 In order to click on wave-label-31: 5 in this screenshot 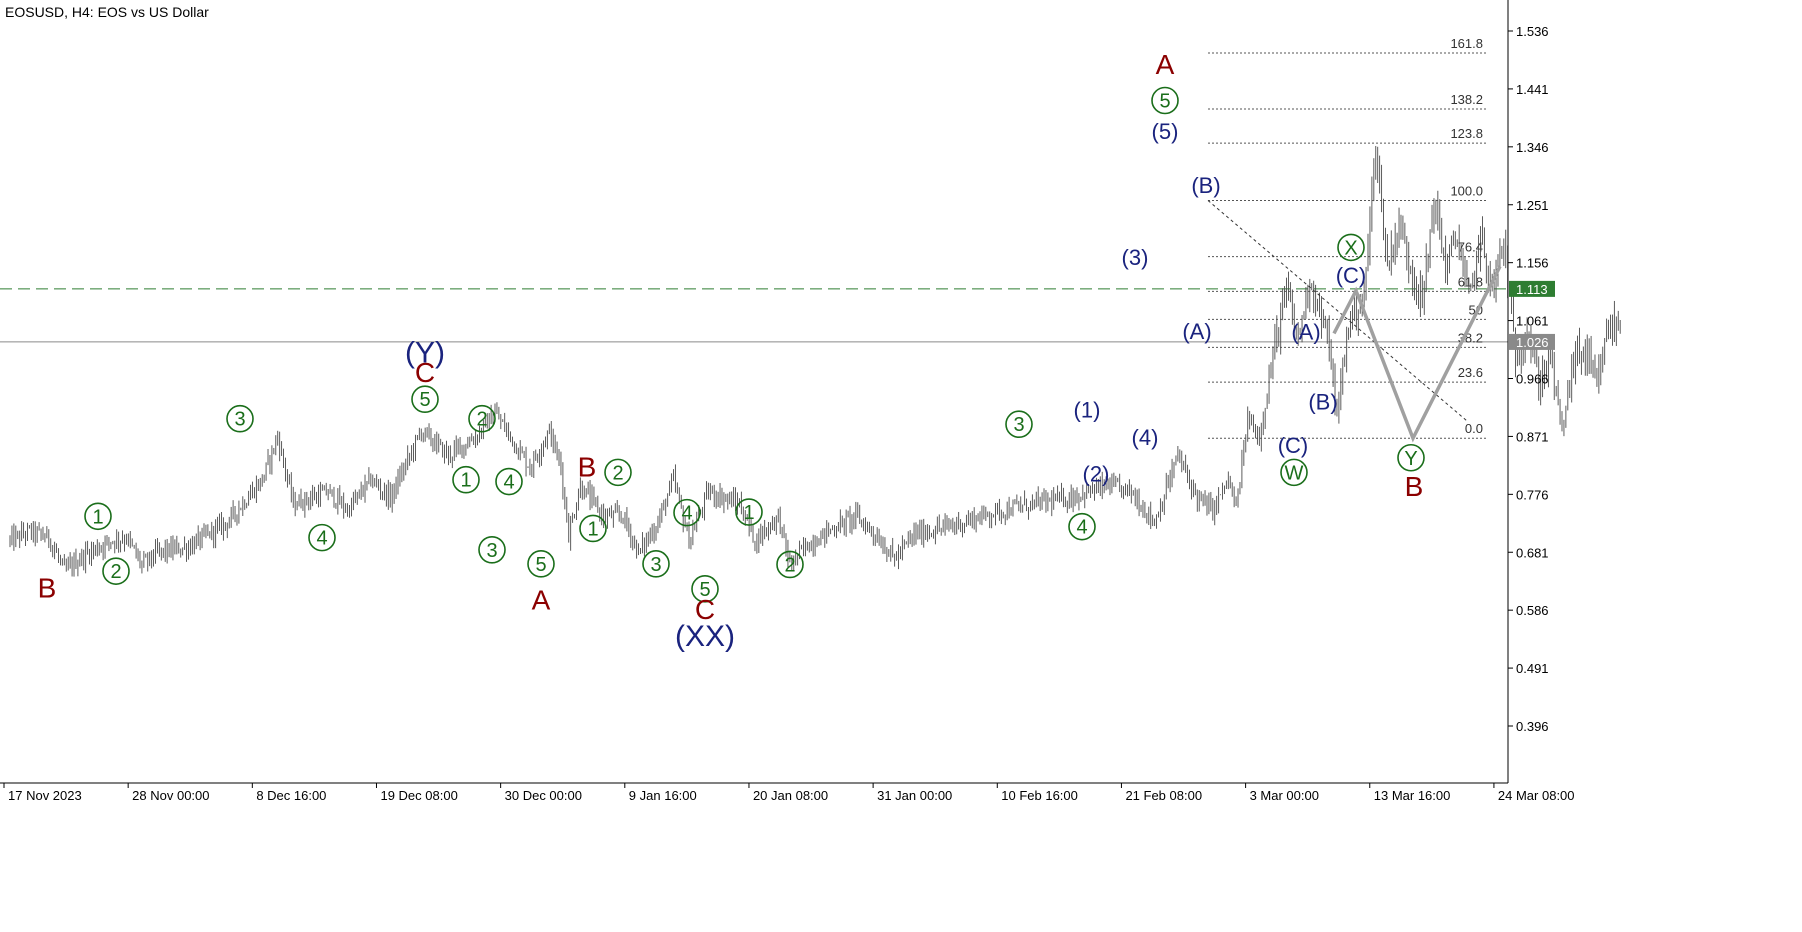, I will do `click(1165, 100)`.